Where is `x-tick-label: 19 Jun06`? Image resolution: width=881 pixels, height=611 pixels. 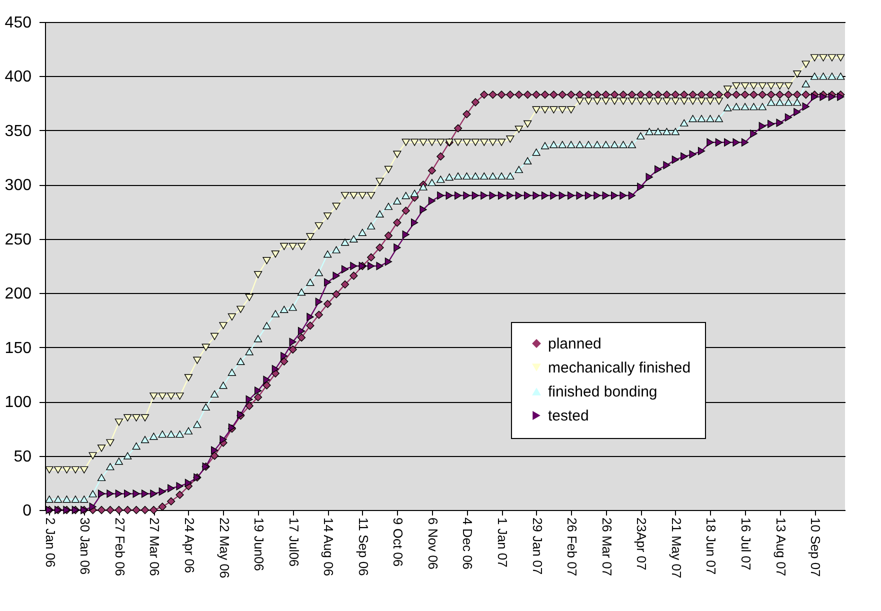 x-tick-label: 19 Jun06 is located at coordinates (259, 544).